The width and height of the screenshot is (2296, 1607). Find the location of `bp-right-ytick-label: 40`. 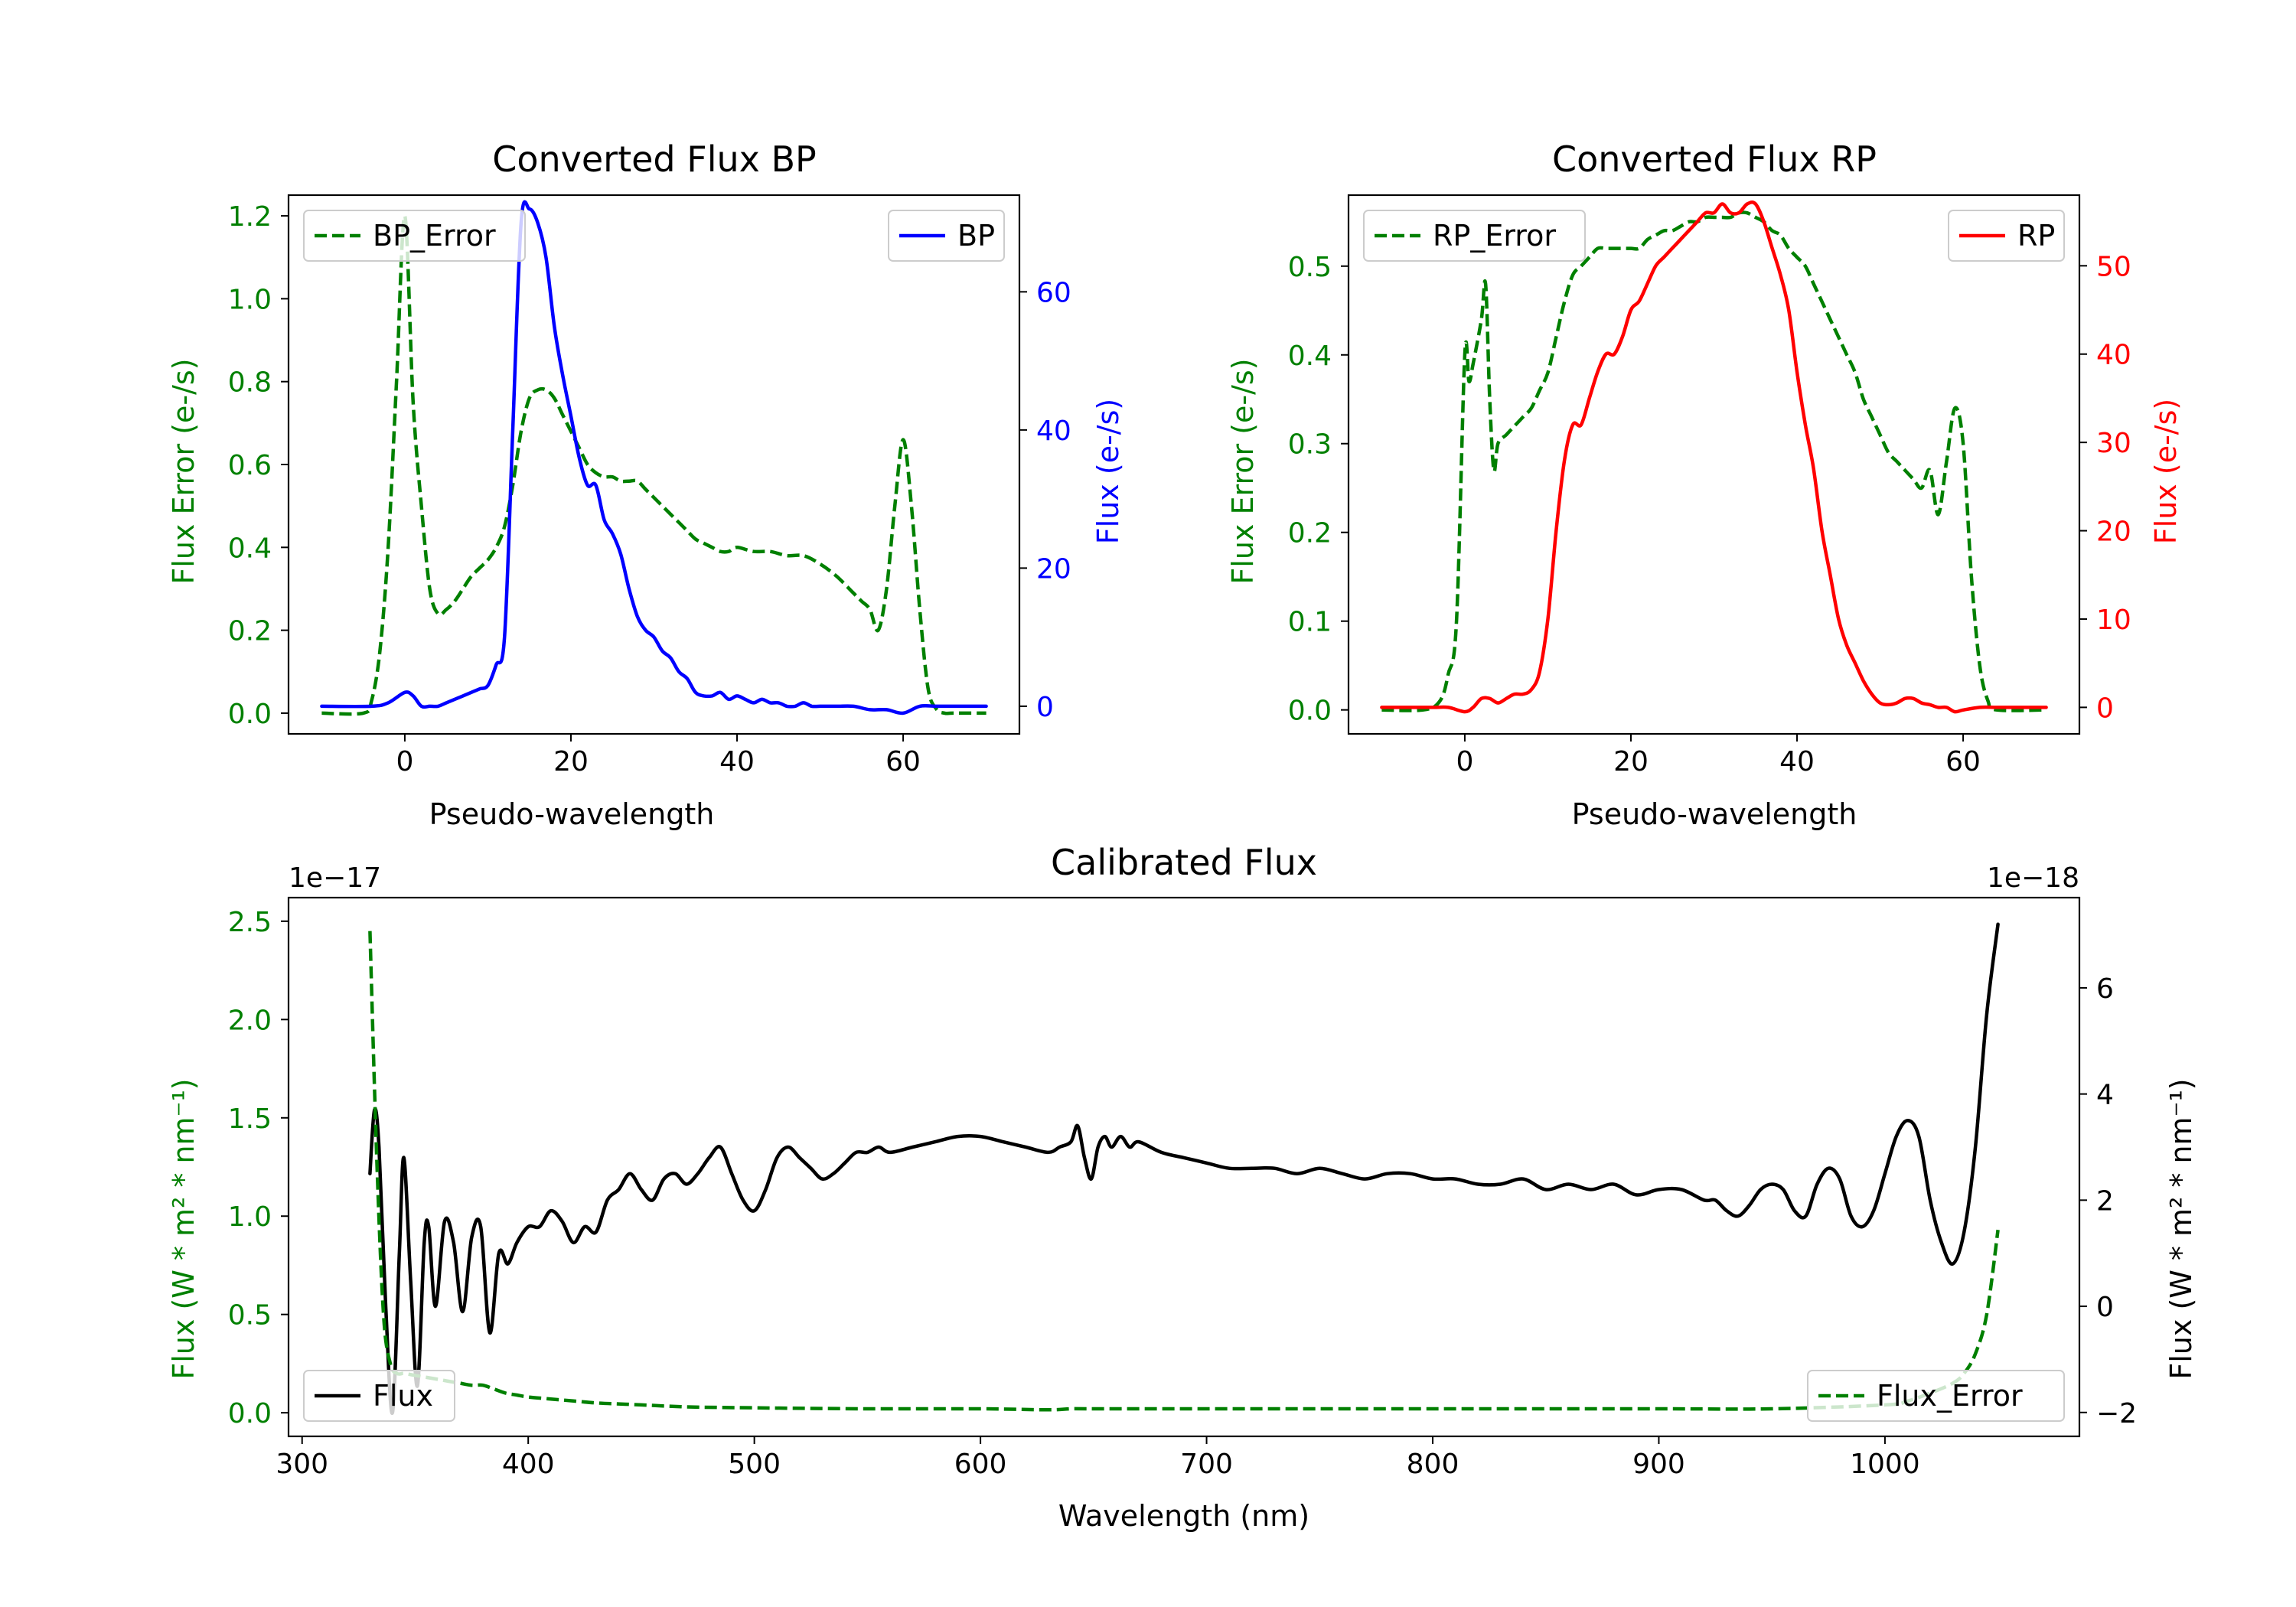

bp-right-ytick-label: 40 is located at coordinates (1053, 432).